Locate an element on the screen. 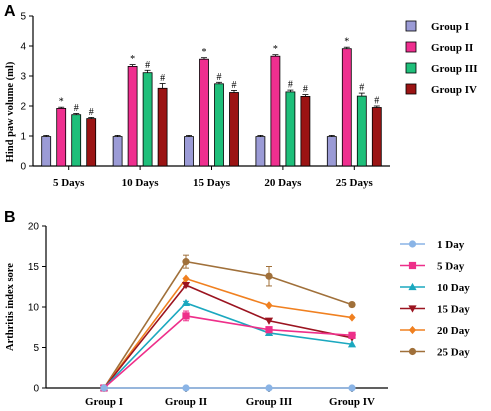  legend-label: 10 Day is located at coordinates (453, 288).